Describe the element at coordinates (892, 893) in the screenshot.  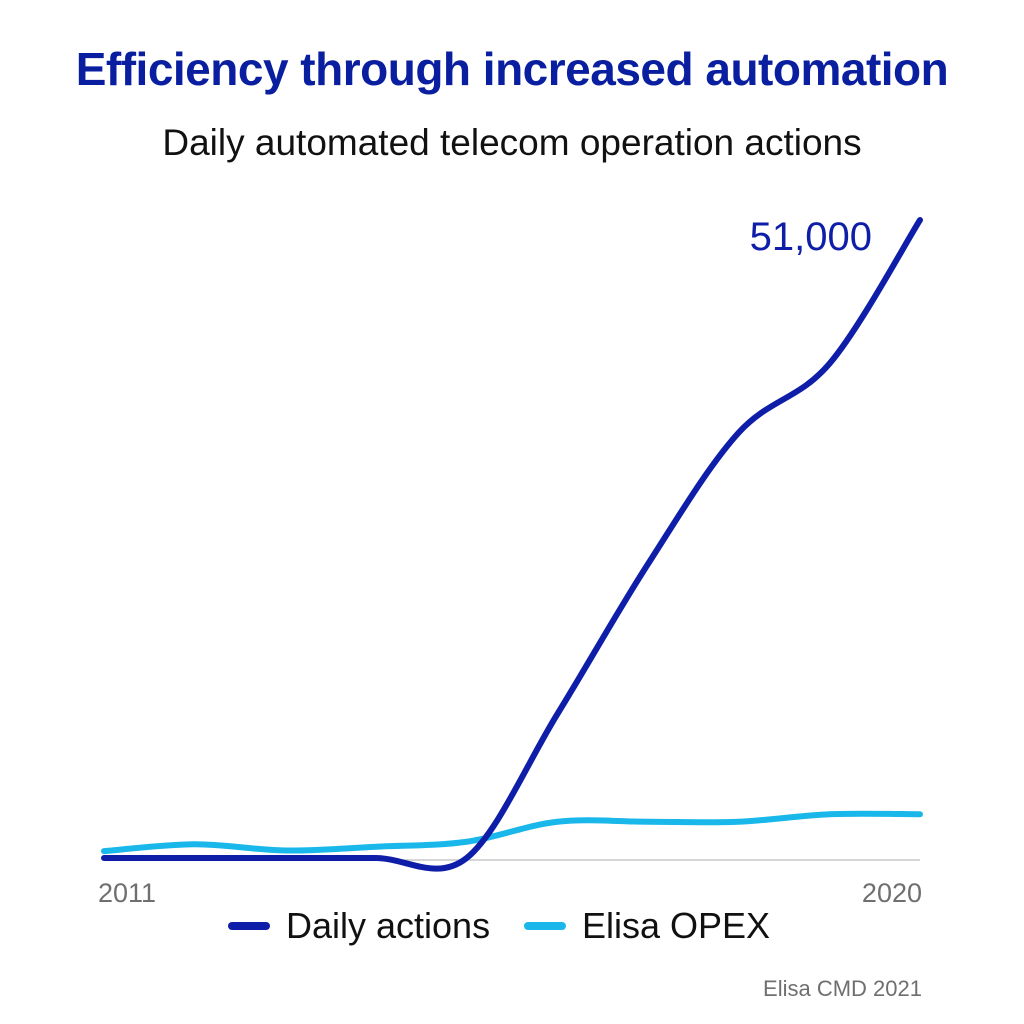
I see `x-tick-label: 2020` at that location.